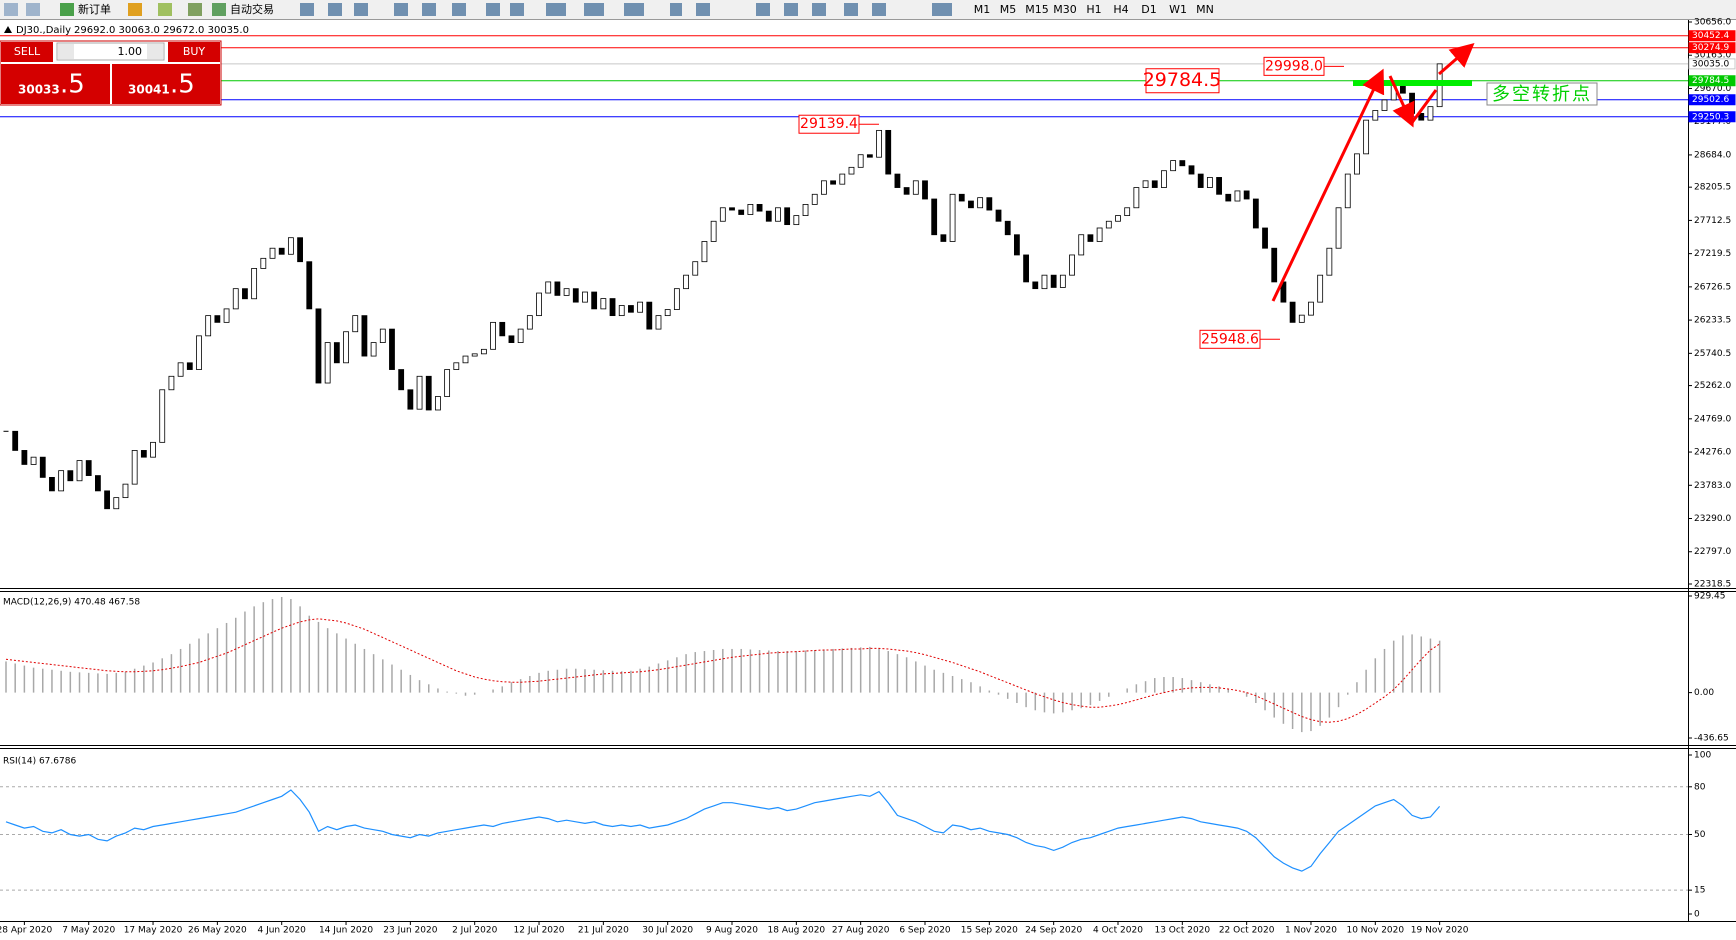  What do you see at coordinates (8, 29) in the screenshot?
I see `header-icon` at bounding box center [8, 29].